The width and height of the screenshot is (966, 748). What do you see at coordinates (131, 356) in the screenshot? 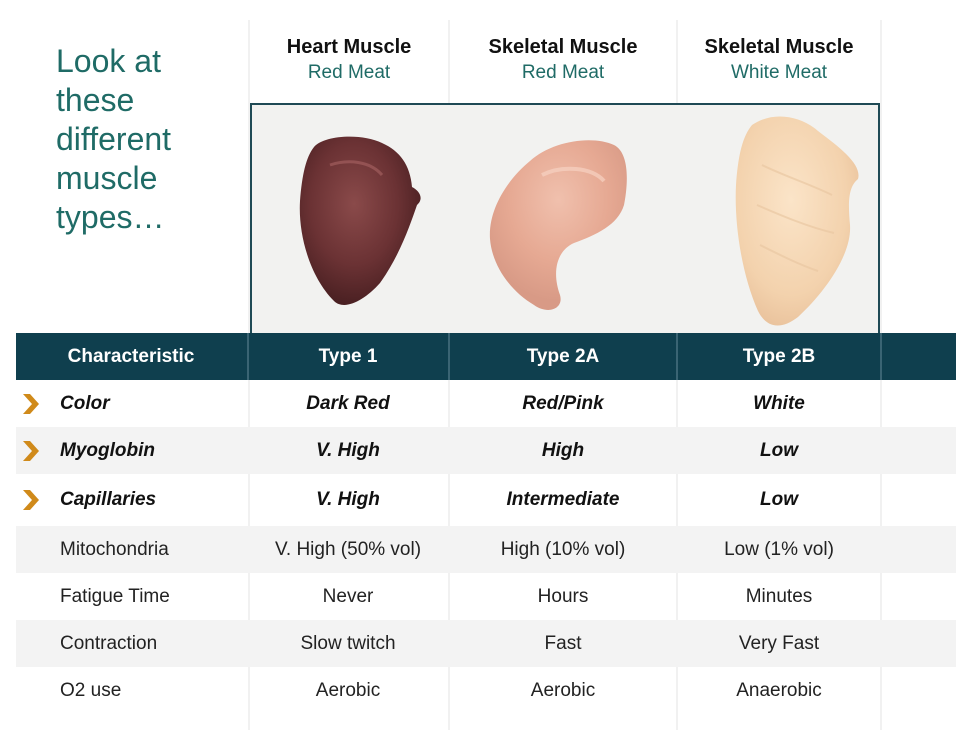
I see `header-characteristic: Characteristic` at bounding box center [131, 356].